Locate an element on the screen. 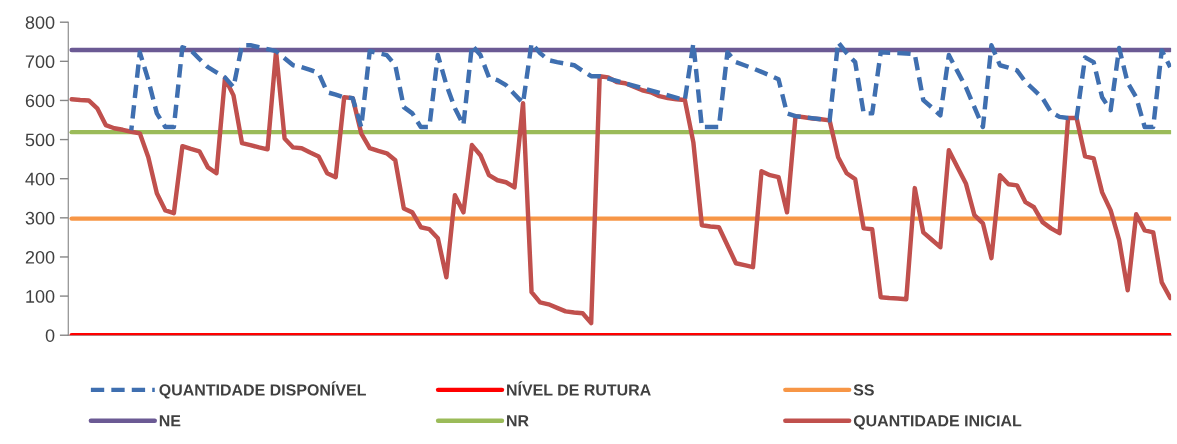 This screenshot has height=444, width=1177. legend-label: QUANTIDADE DISPONÍVEL is located at coordinates (262, 390).